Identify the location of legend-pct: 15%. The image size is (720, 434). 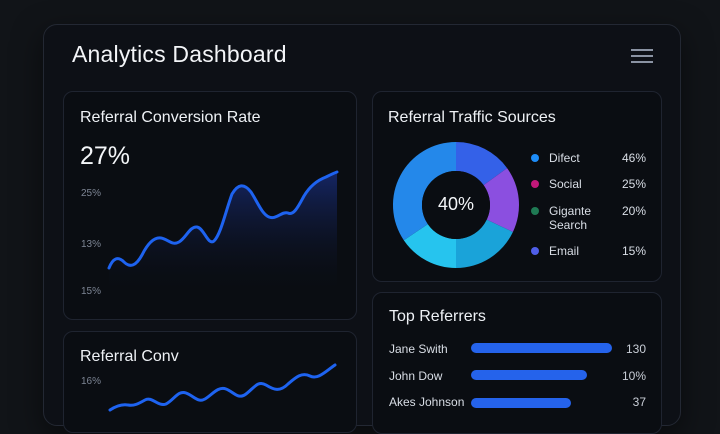
(633, 251).